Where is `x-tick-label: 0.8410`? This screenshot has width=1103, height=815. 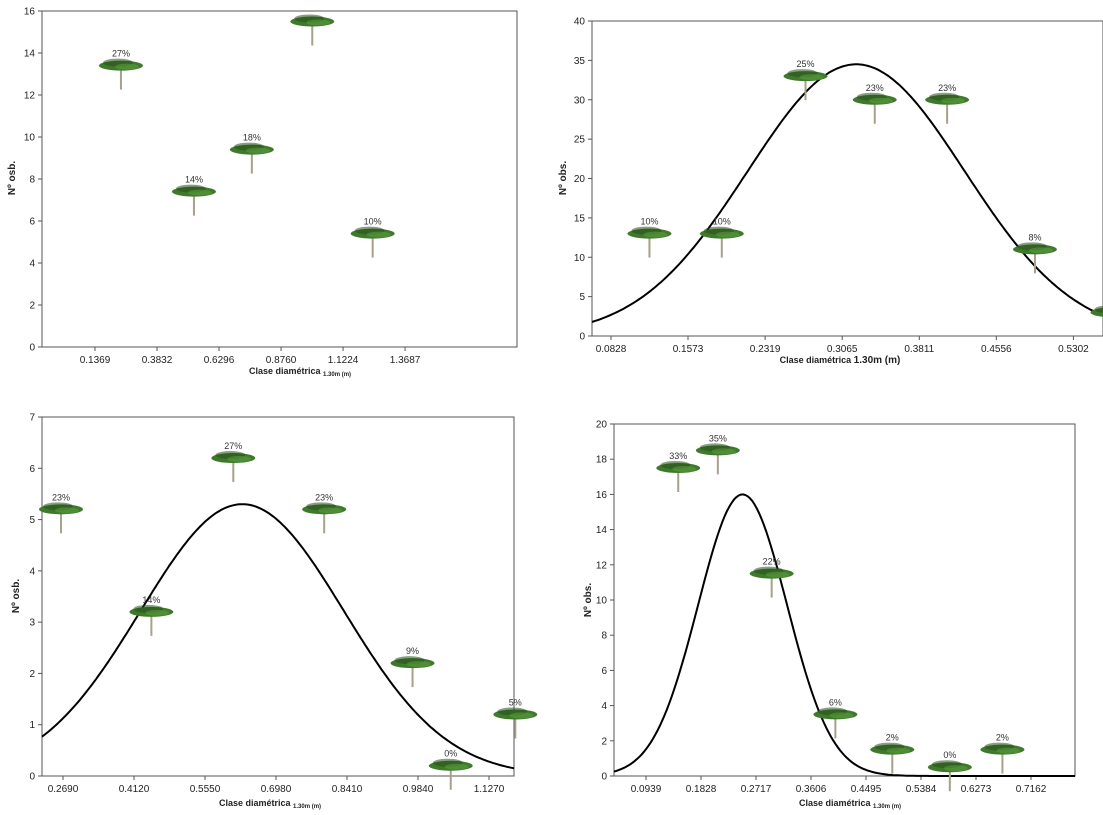
x-tick-label: 0.8410 is located at coordinates (347, 789).